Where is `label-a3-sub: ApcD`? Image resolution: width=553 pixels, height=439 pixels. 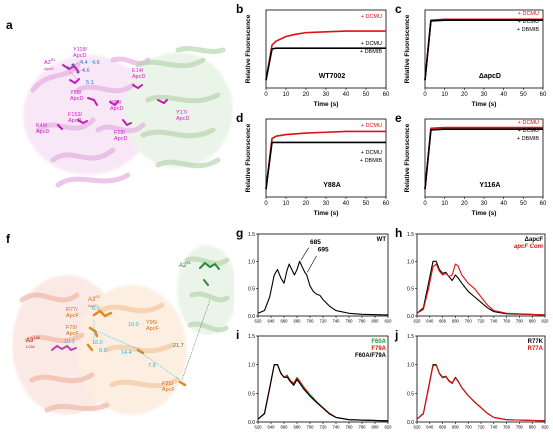
label-a3-sub: ApcD is located at coordinates (49, 68).